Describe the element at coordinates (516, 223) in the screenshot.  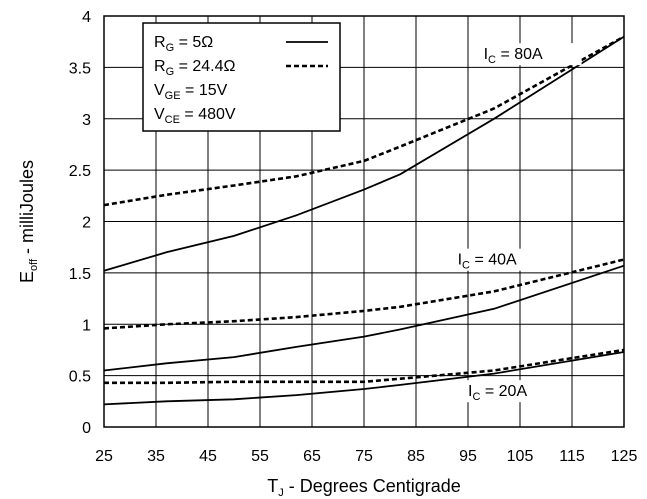
I see `annotation-layer: IC = 80A IC = 40A IC = 20A` at that location.